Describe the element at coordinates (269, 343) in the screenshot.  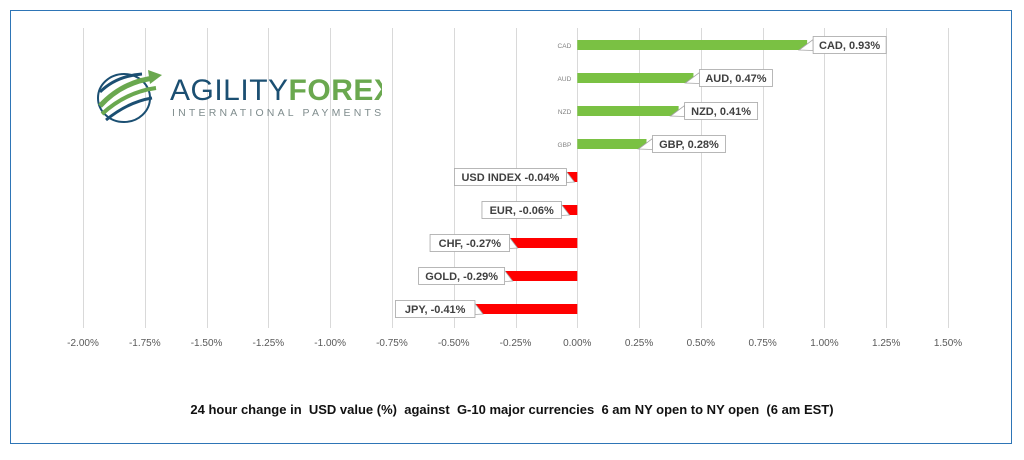
I see `x-tick-label: -1.25%` at that location.